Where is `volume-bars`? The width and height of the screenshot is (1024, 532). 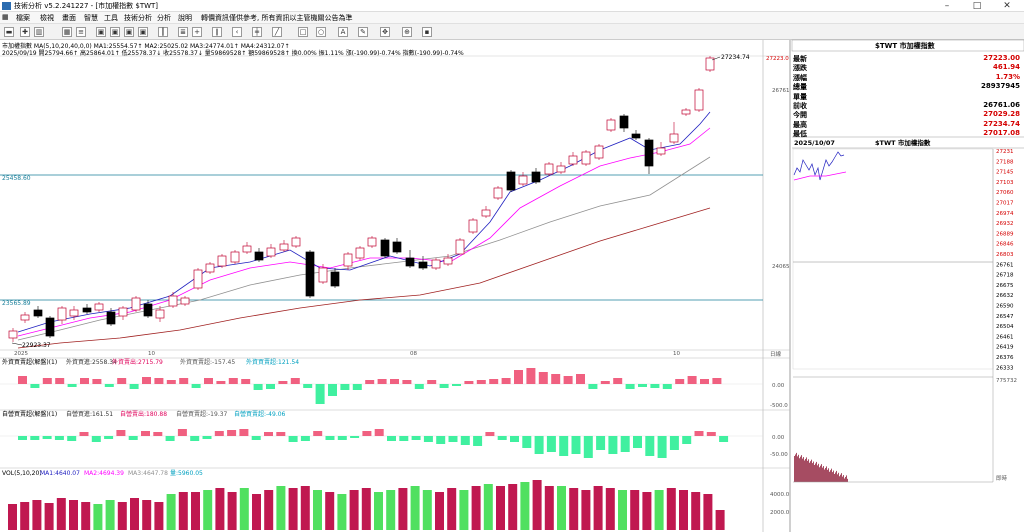
volume-bars is located at coordinates (366, 505).